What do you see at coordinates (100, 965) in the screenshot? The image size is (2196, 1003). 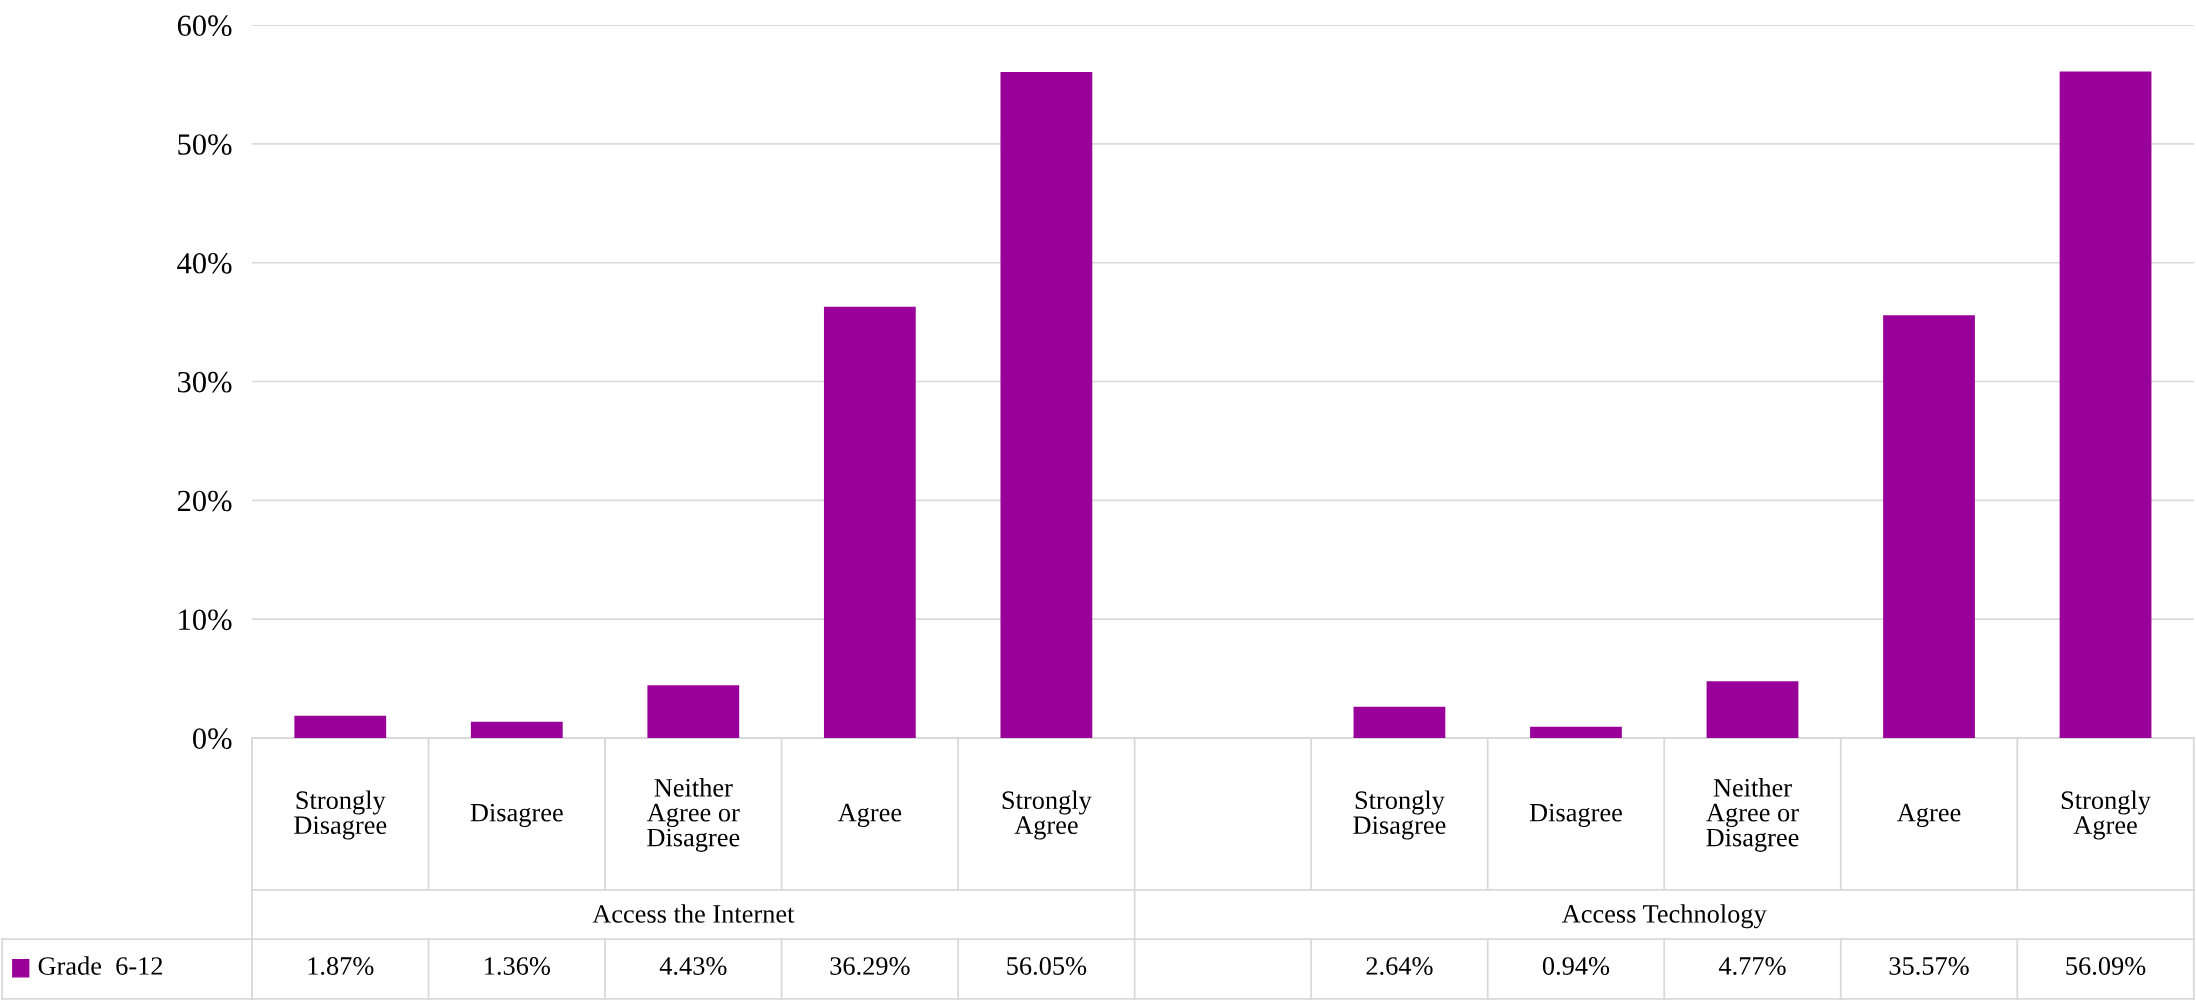 I see `legend-label: Grade 6-12` at bounding box center [100, 965].